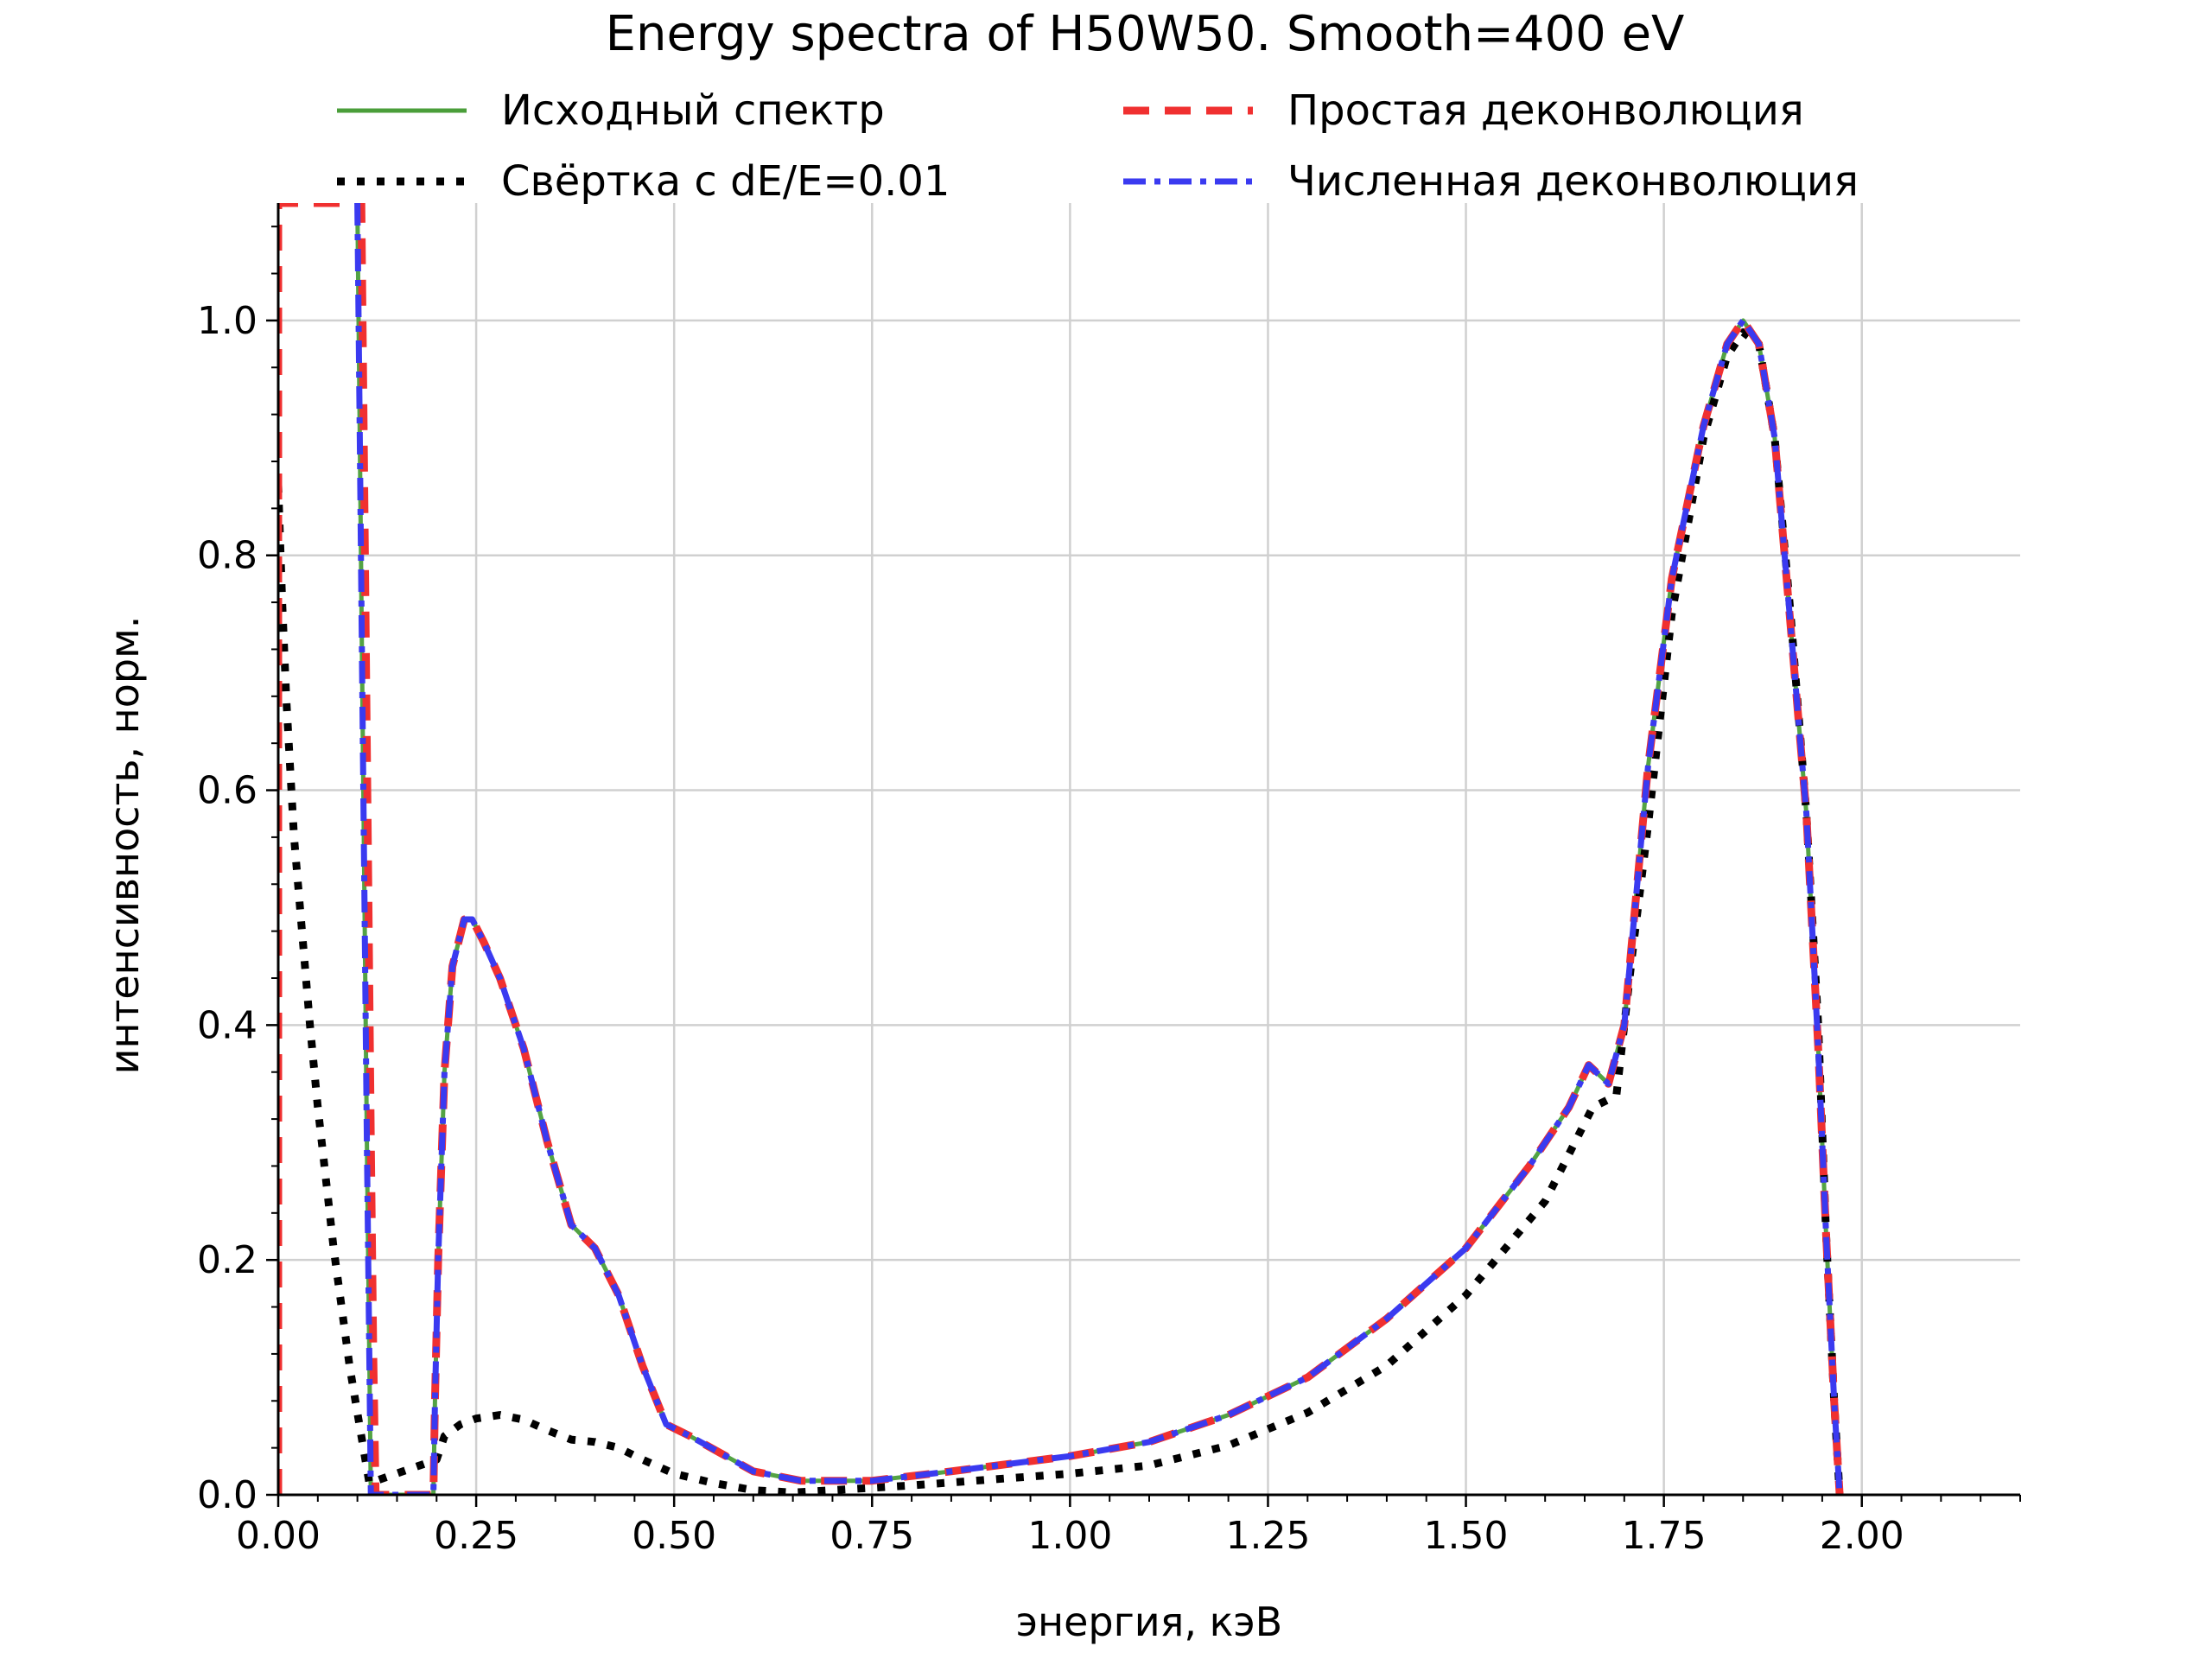 This screenshot has height=1659, width=2212. Describe the element at coordinates (1664, 1536) in the screenshot. I see `x-tick-label: 1.75` at that location.